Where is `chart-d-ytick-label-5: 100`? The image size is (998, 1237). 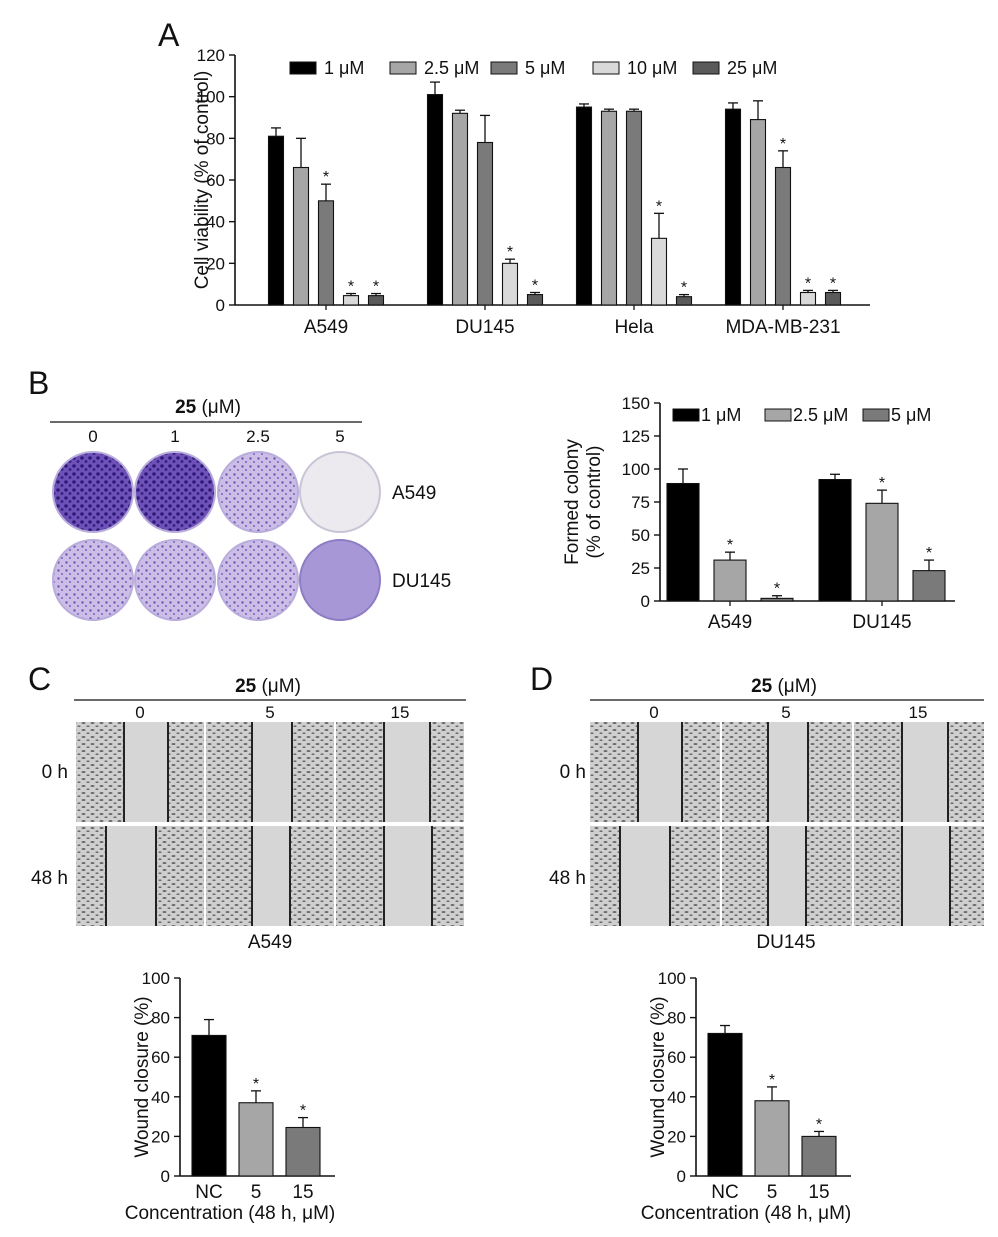 chart-d-ytick-label-5: 100 is located at coordinates (672, 978).